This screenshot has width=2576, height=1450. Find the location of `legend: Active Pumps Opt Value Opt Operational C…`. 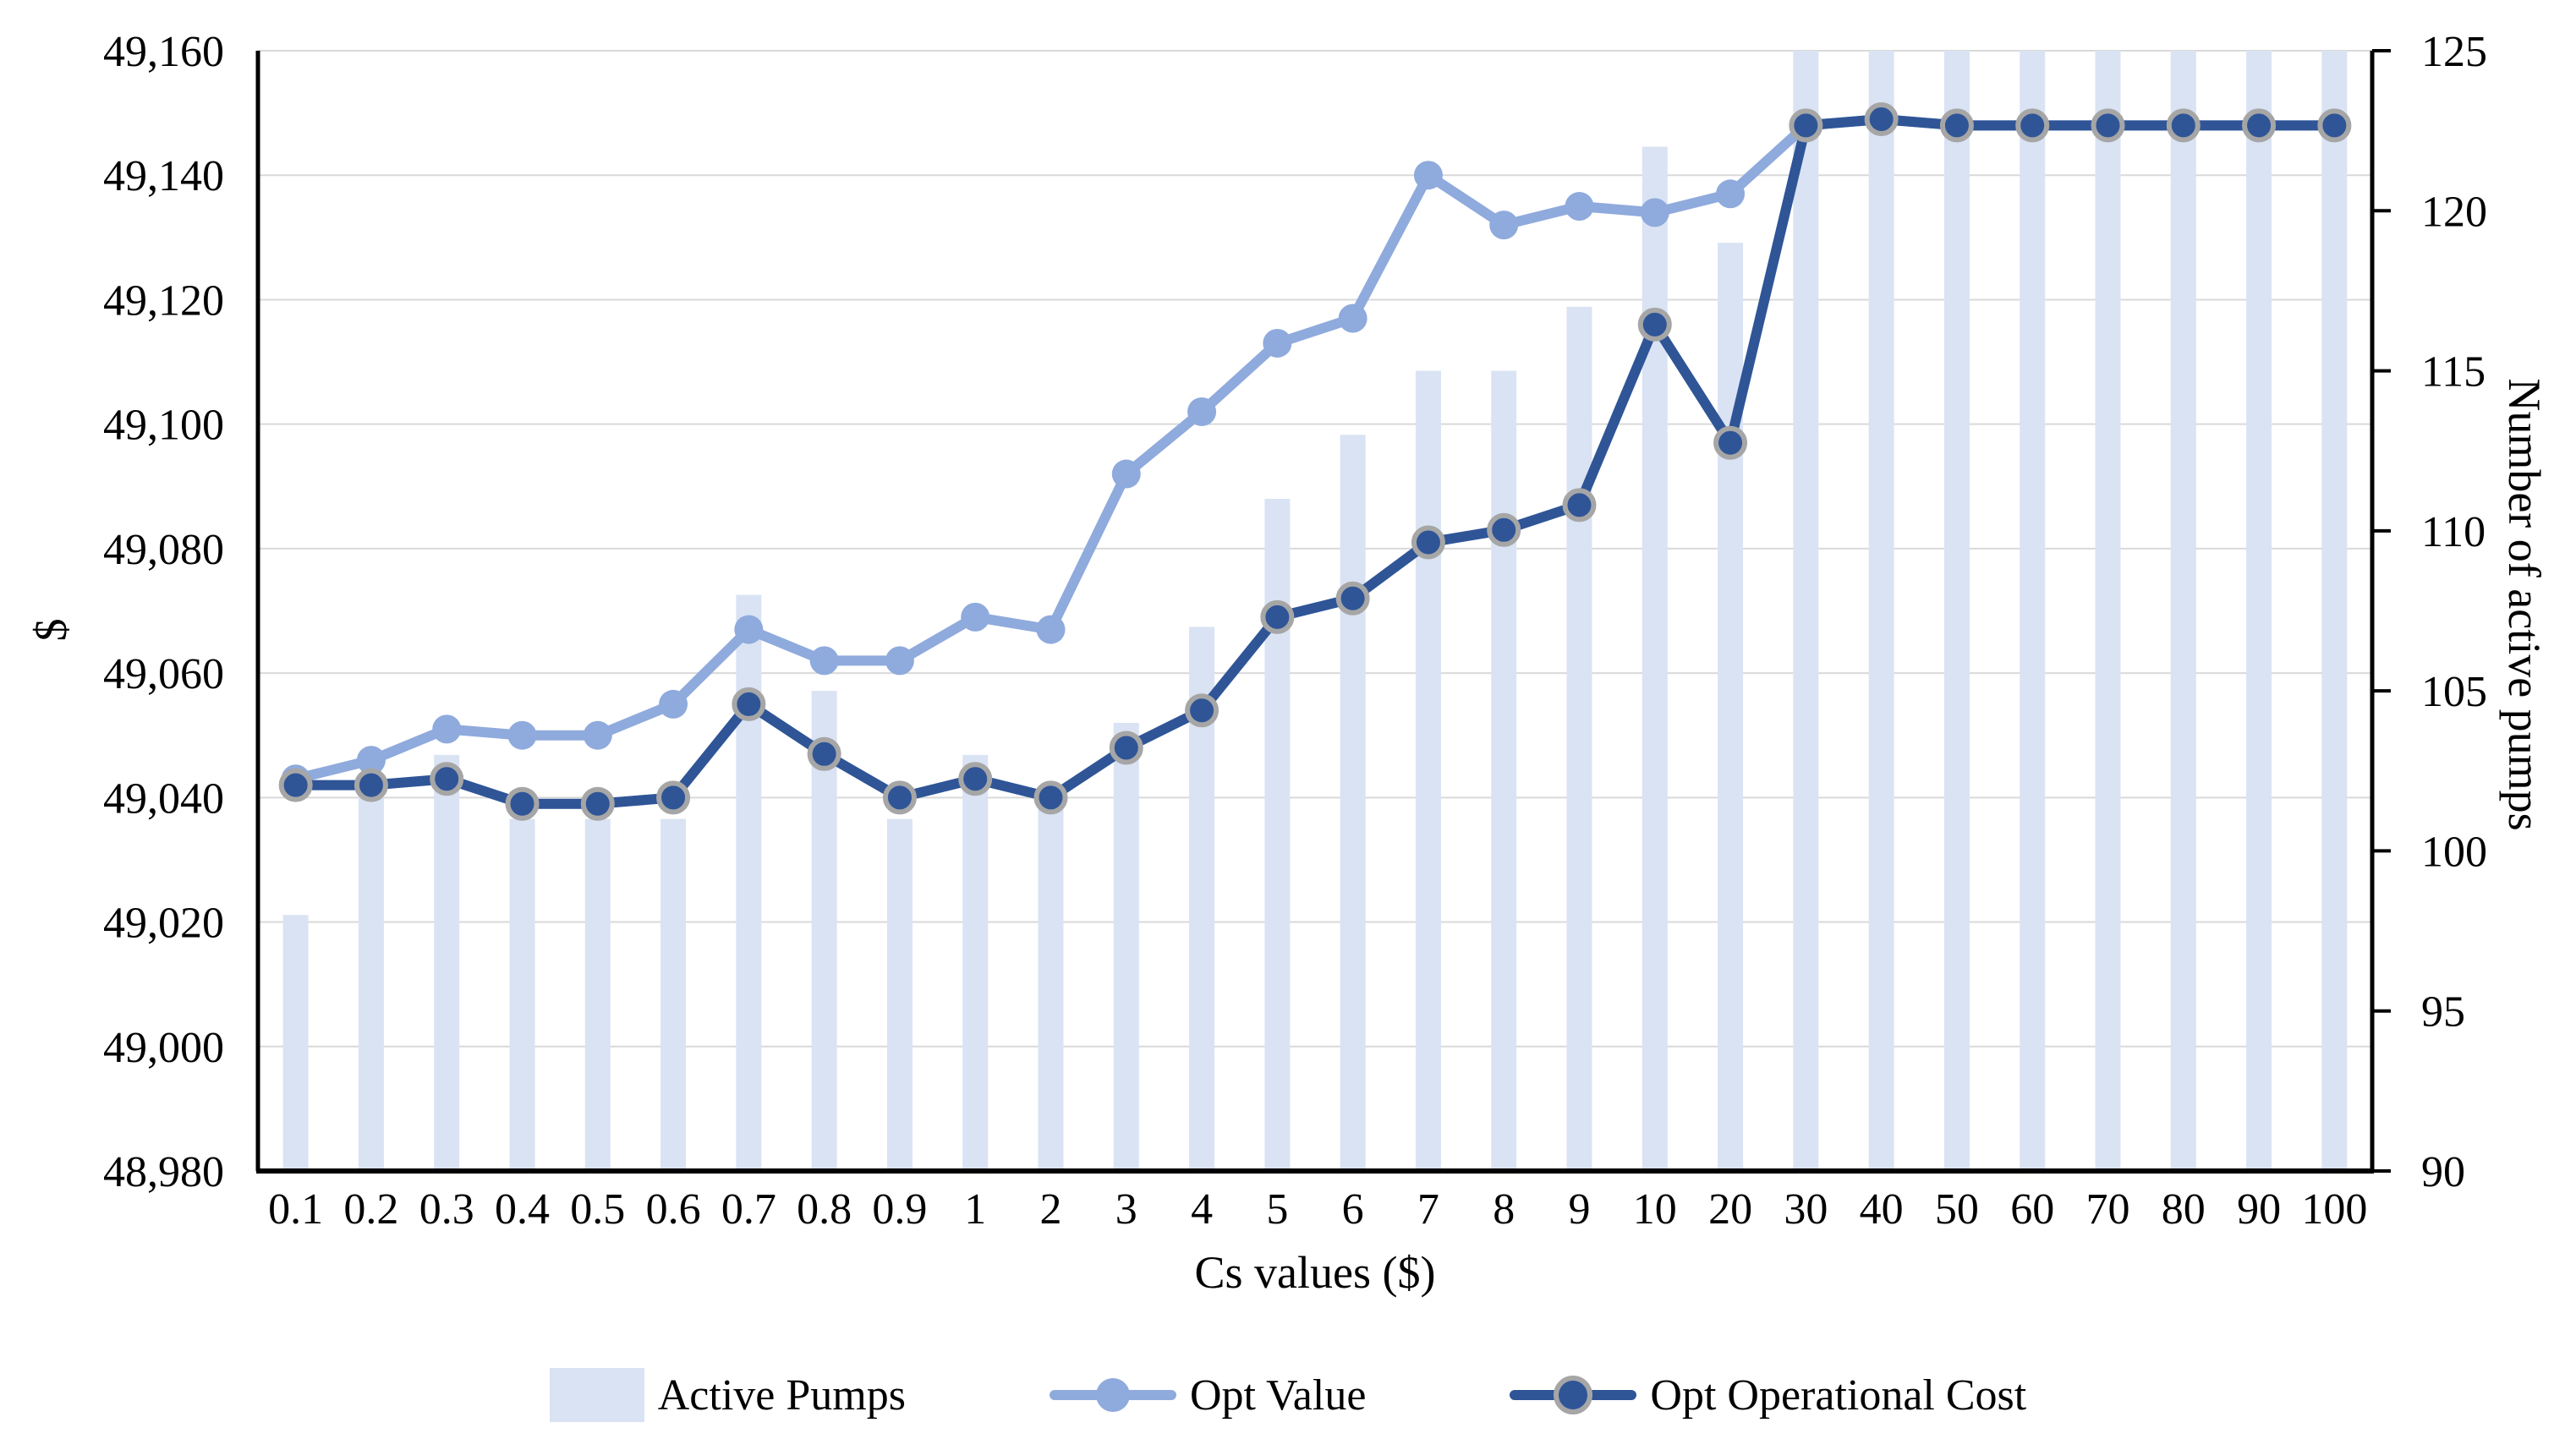

legend: Active Pumps Opt Value Opt Operational C… is located at coordinates (1288, 1395).